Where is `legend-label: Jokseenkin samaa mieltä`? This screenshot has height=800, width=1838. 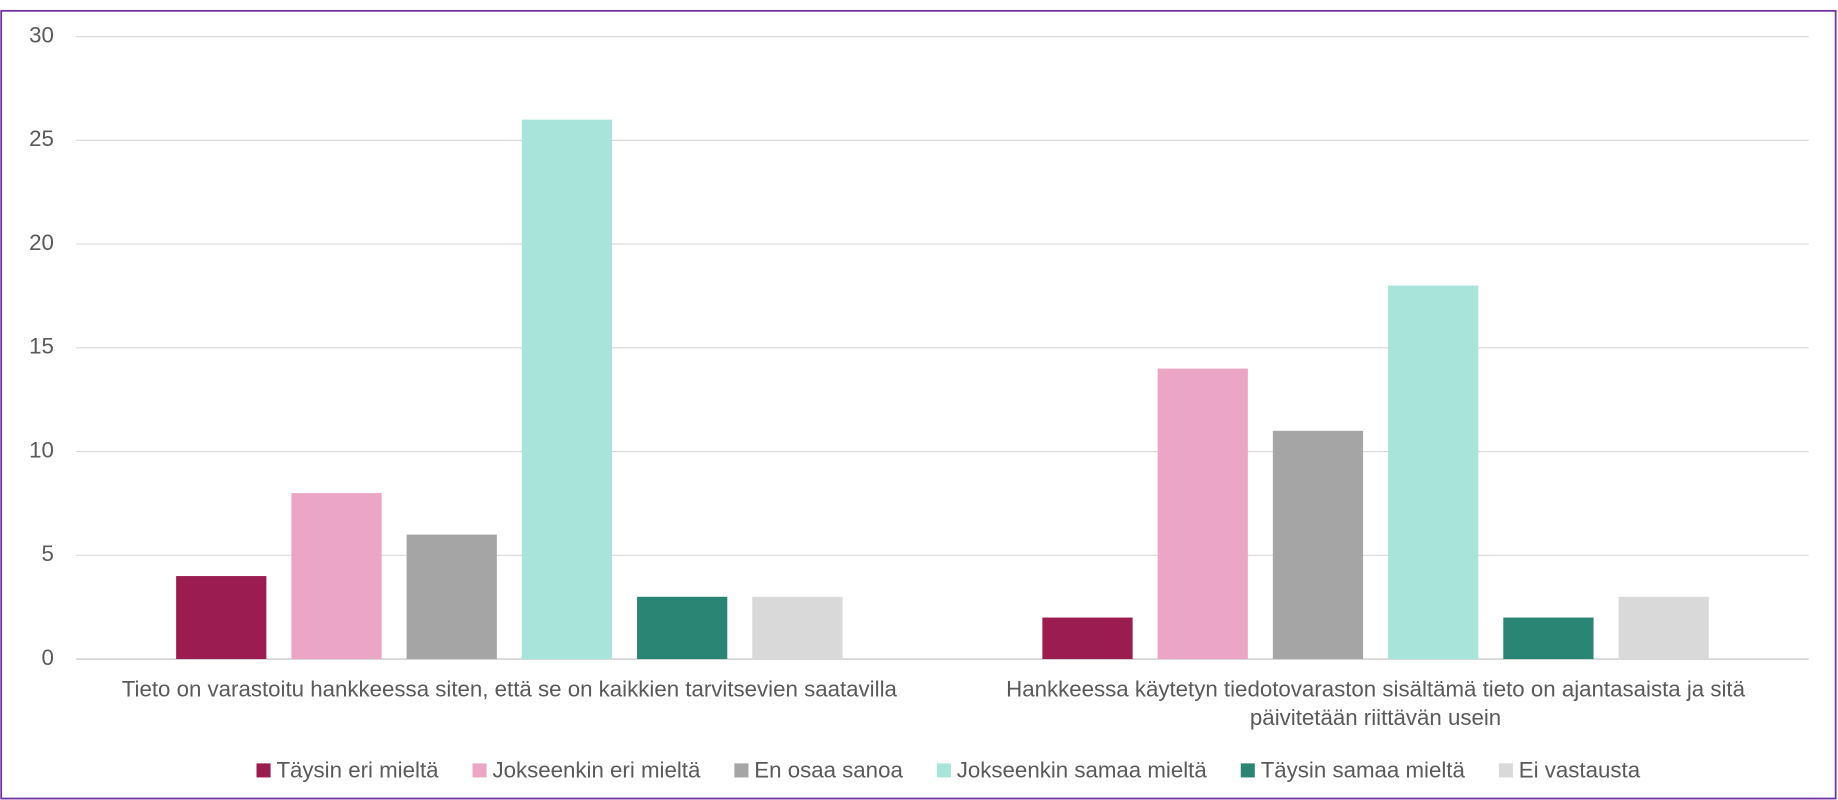
legend-label: Jokseenkin samaa mieltä is located at coordinates (1082, 769).